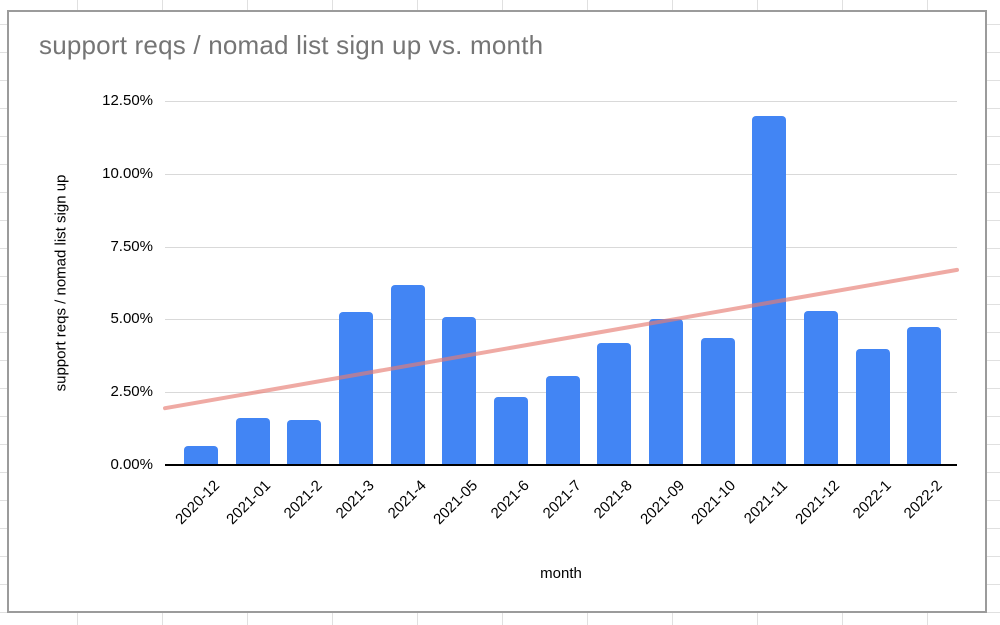 This screenshot has width=1000, height=625. I want to click on x-tick-label-2021-01: 2021-01, so click(249, 502).